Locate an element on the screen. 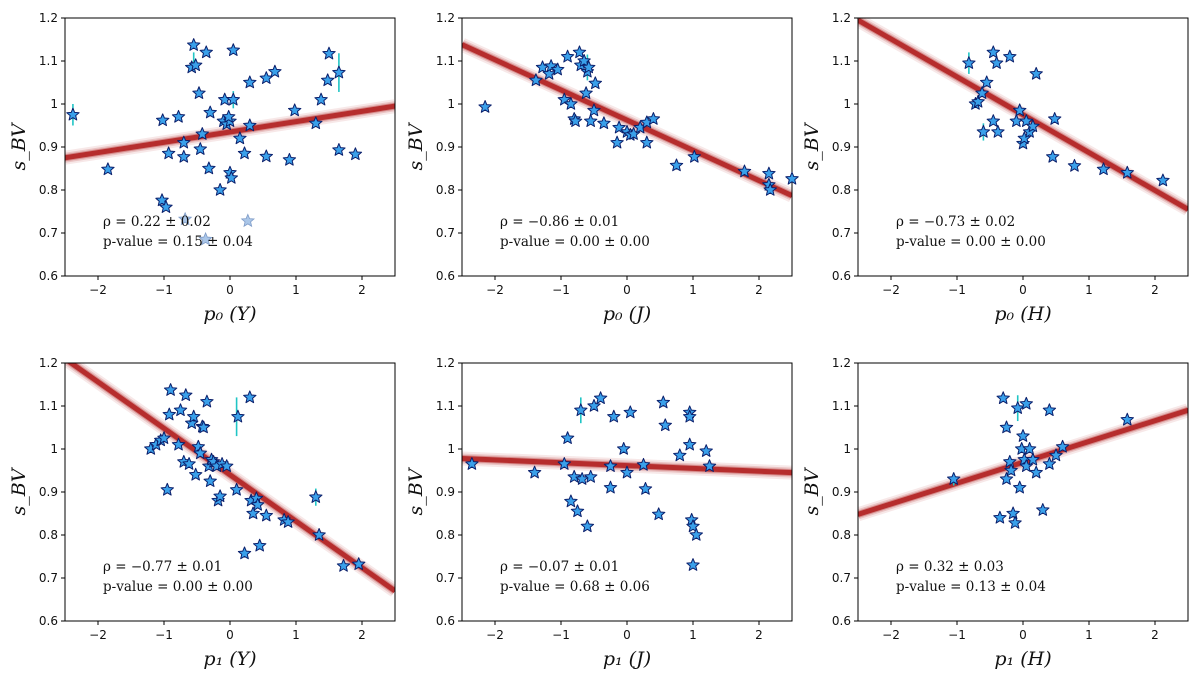 The image size is (1200, 680). rho-annotation: ρ = −0.77 ± 0.01 is located at coordinates (162, 567).